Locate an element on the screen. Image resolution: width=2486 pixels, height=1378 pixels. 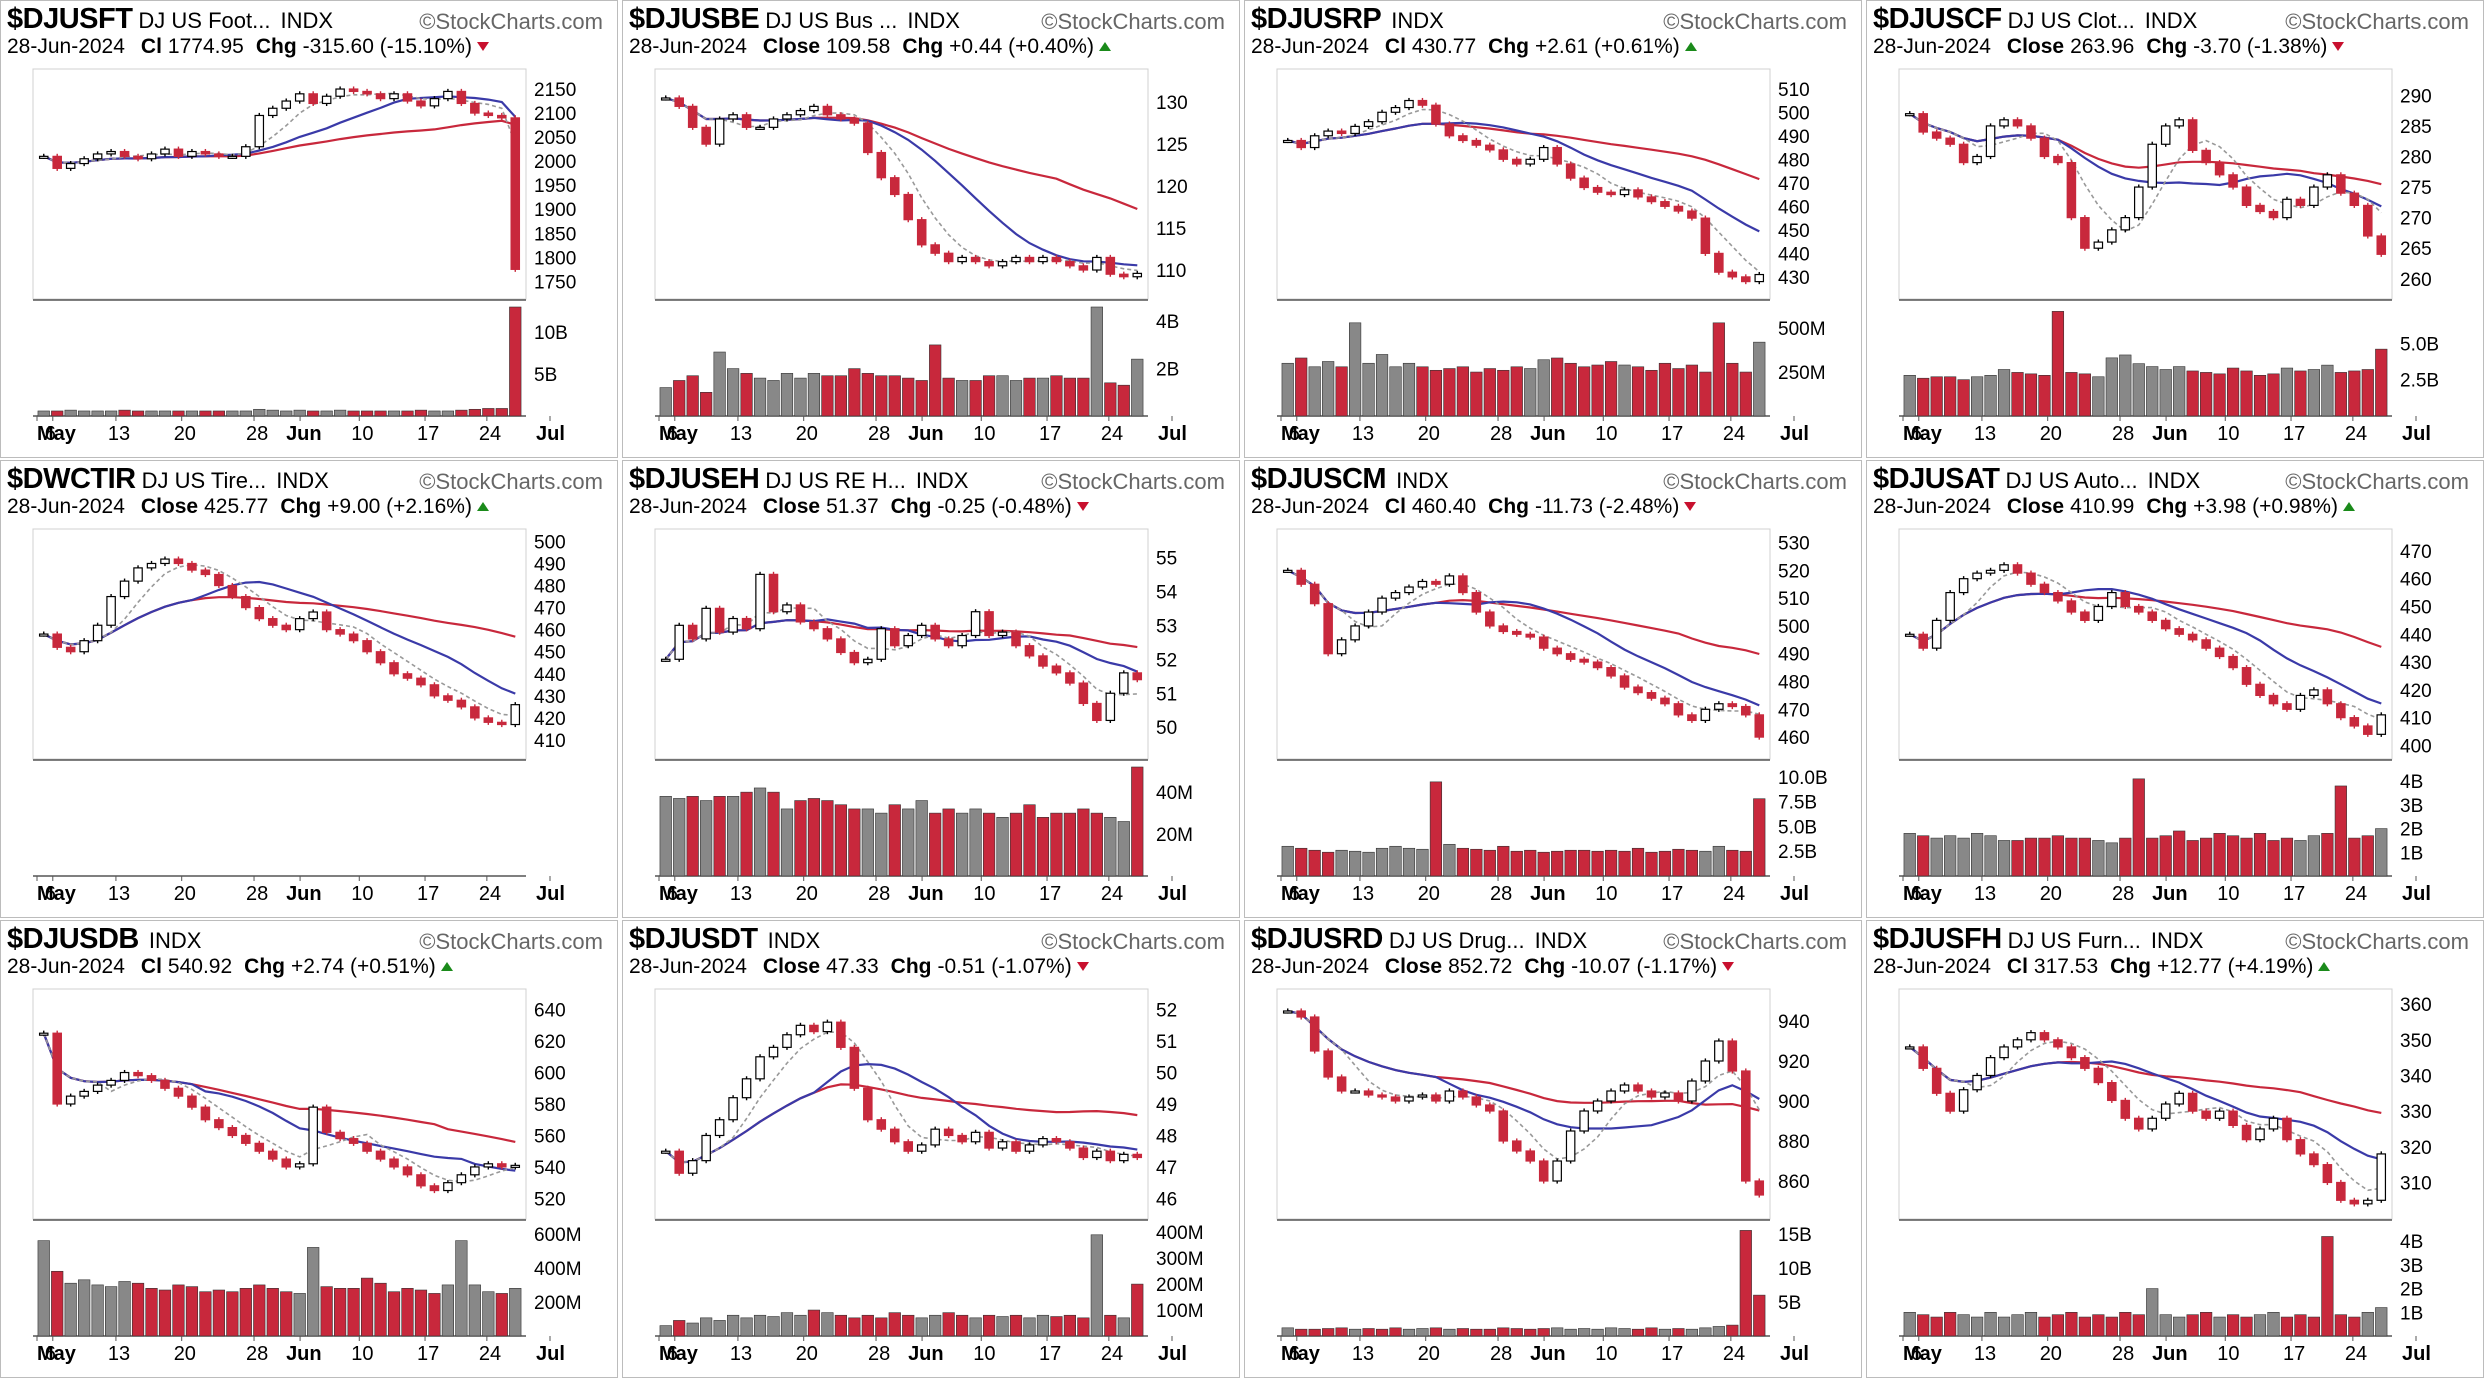
close-label: Close is located at coordinates (791, 966).